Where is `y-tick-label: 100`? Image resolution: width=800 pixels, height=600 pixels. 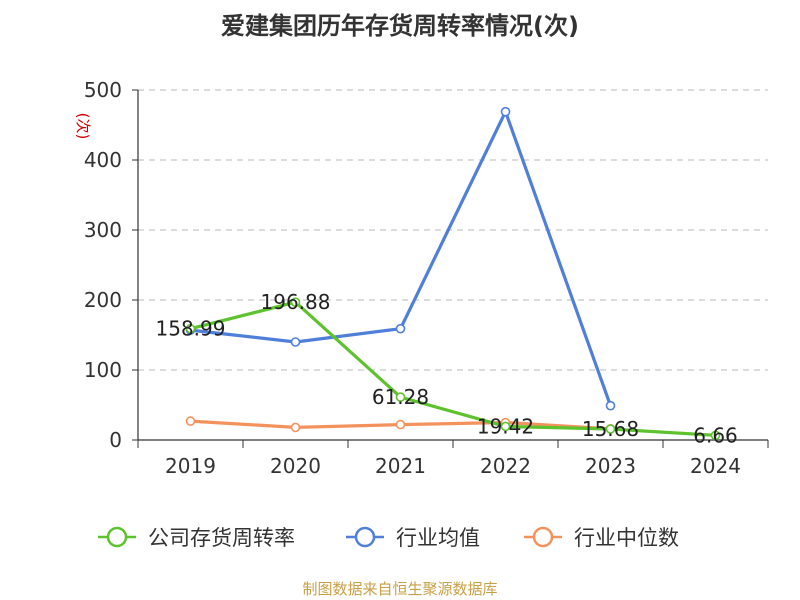 y-tick-label: 100 is located at coordinates (103, 370).